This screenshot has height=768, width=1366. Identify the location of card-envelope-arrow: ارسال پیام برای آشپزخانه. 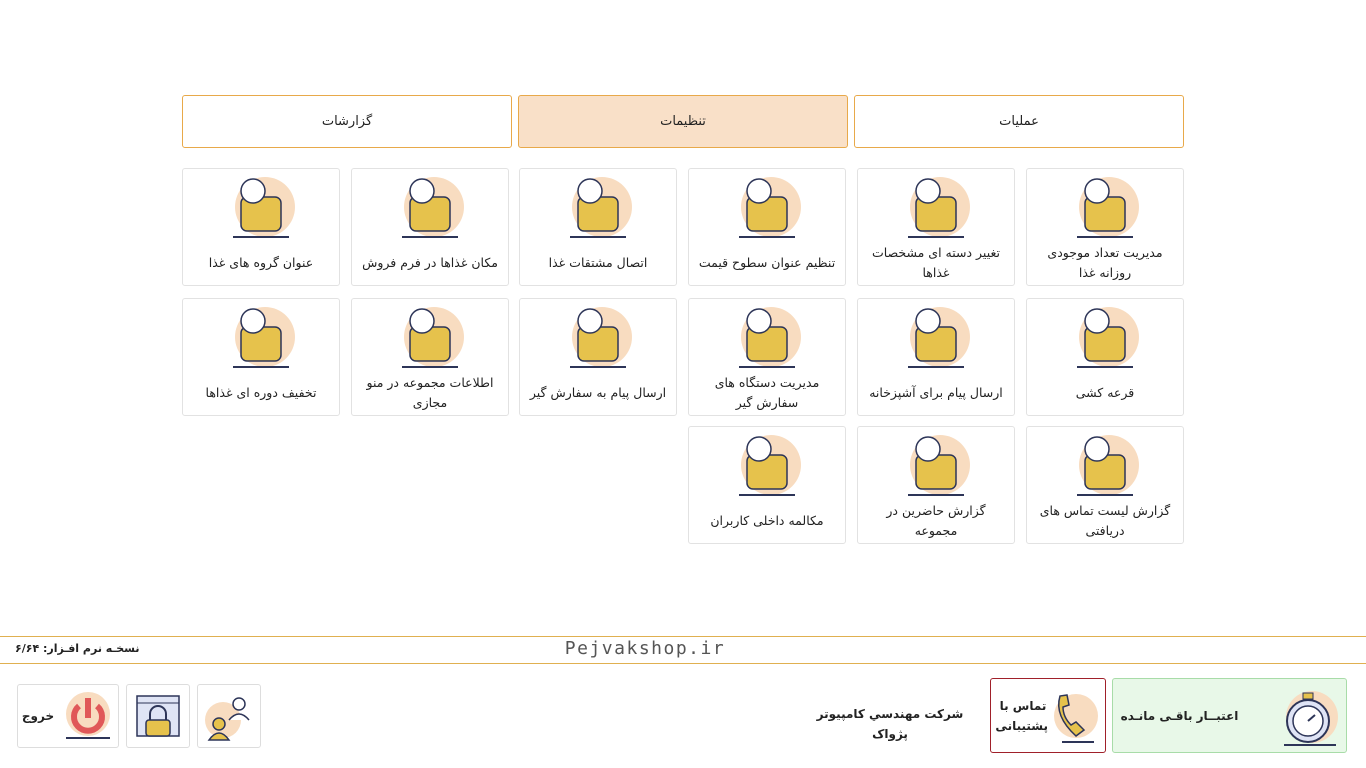
(936, 357).